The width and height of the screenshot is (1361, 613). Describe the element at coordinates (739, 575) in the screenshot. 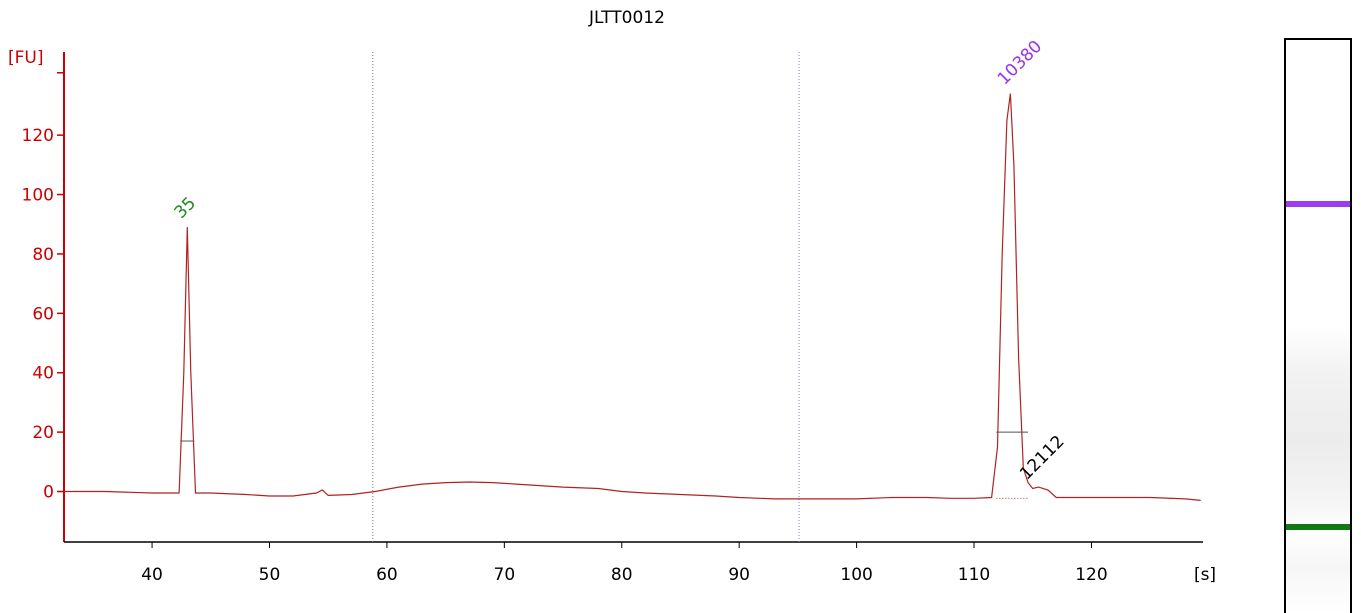

I see `x-tick-label: 90` at that location.